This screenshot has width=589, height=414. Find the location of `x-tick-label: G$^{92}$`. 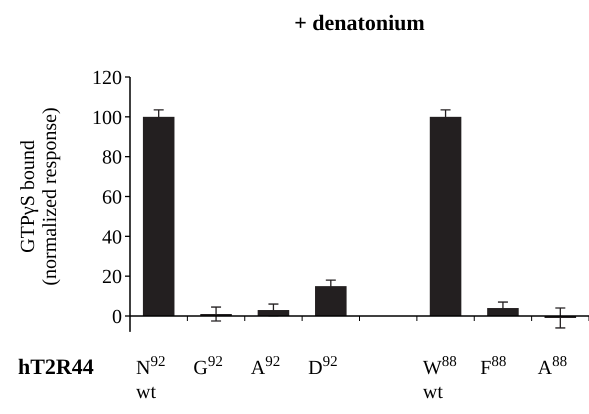

x-tick-label: G$^{92}$ is located at coordinates (208, 366).